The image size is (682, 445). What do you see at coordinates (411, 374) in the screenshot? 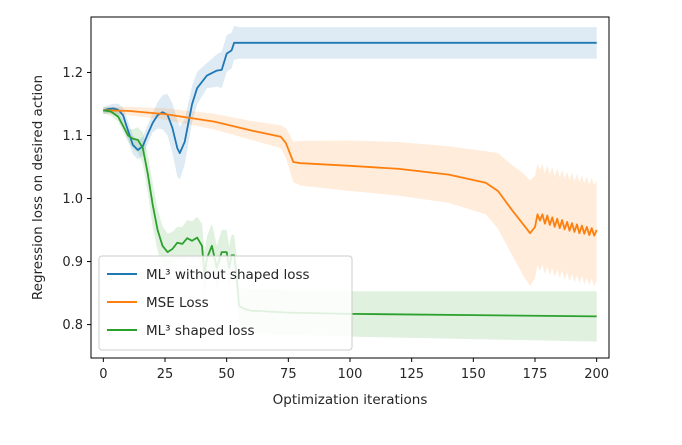
I see `x-tick-label: 125` at bounding box center [411, 374].